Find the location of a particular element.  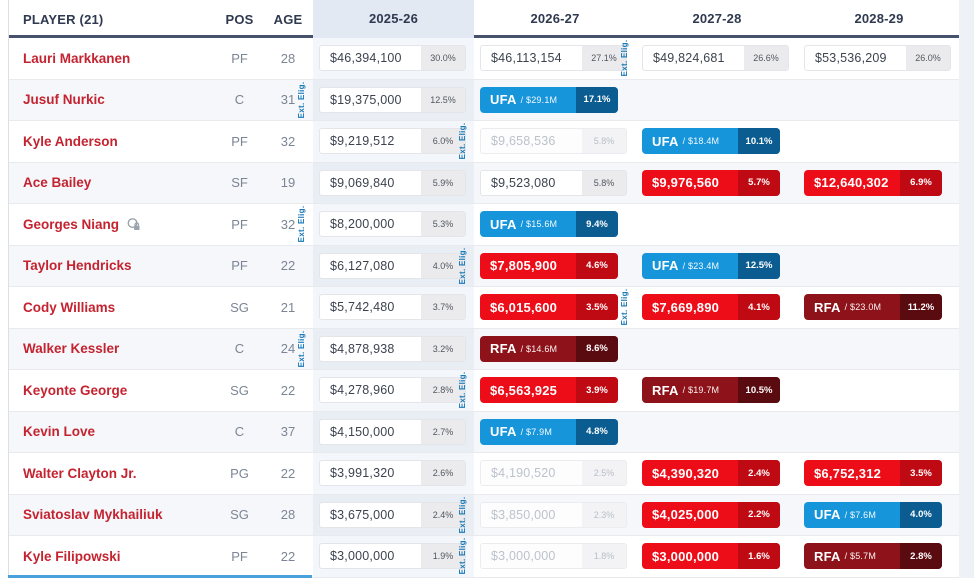

team-option-salary-badge: $7,669,890 4.1% is located at coordinates (711, 307).